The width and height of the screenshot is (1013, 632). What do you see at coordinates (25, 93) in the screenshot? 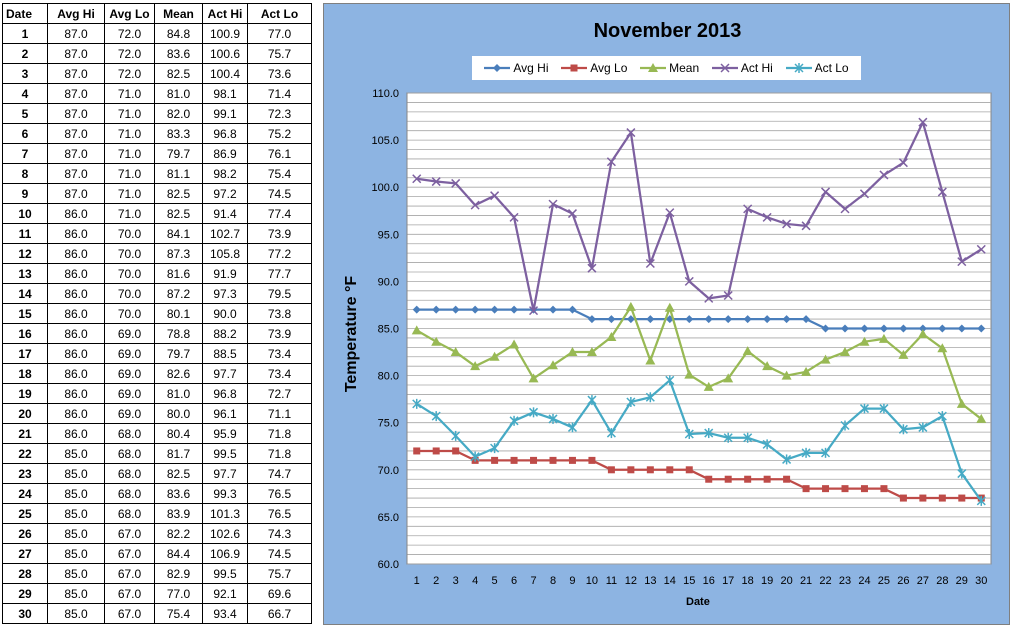
I see `table-cell: 4` at bounding box center [25, 93].